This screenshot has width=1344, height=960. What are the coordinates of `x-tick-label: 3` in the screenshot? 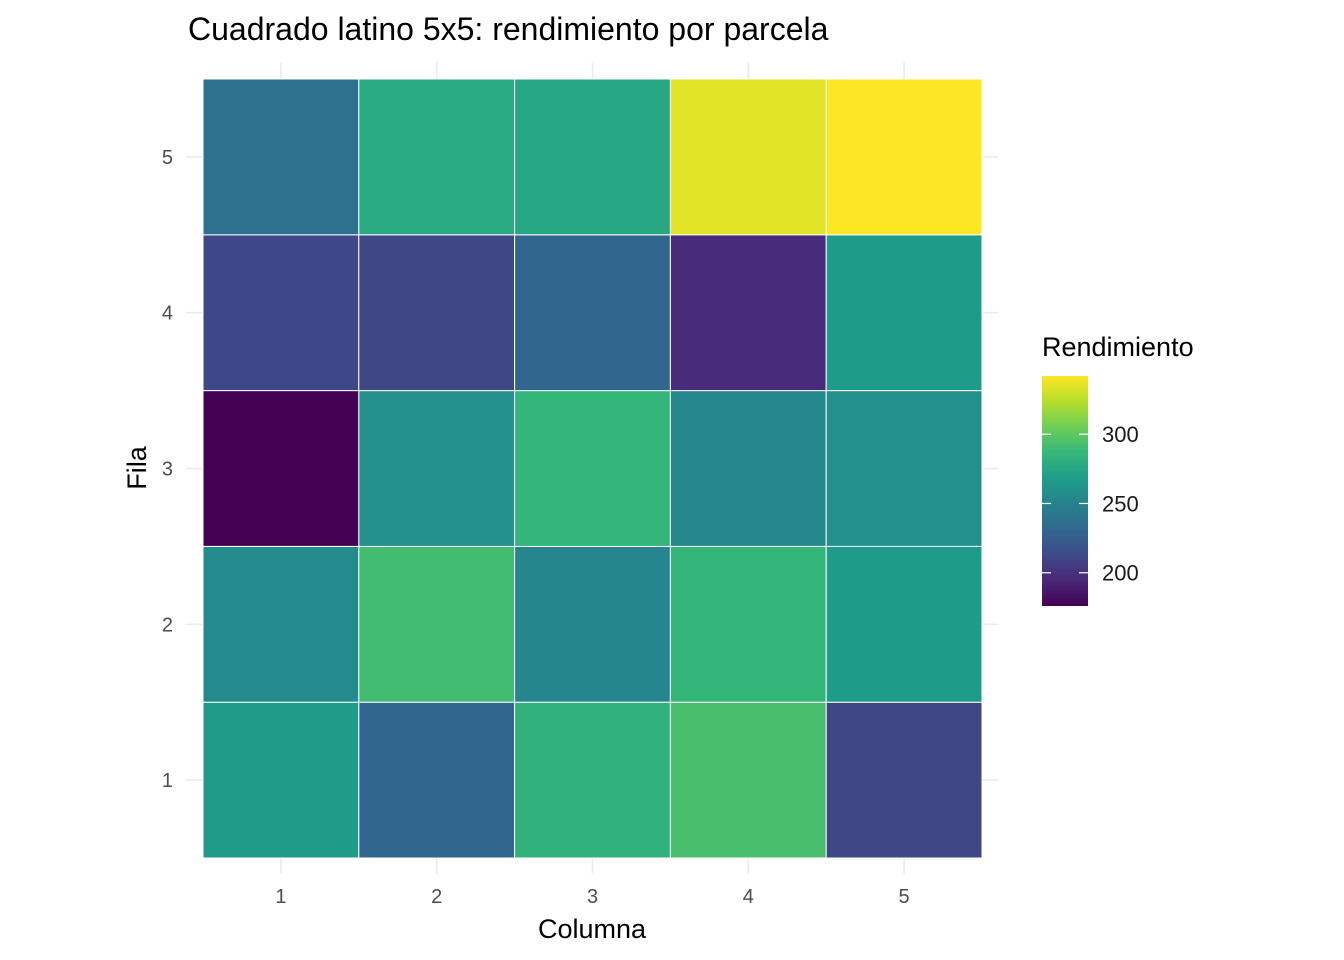 It's located at (592, 897).